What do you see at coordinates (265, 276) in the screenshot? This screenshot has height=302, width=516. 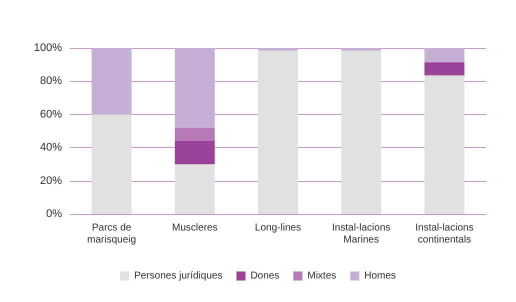 I see `legend-label: Dones` at bounding box center [265, 276].